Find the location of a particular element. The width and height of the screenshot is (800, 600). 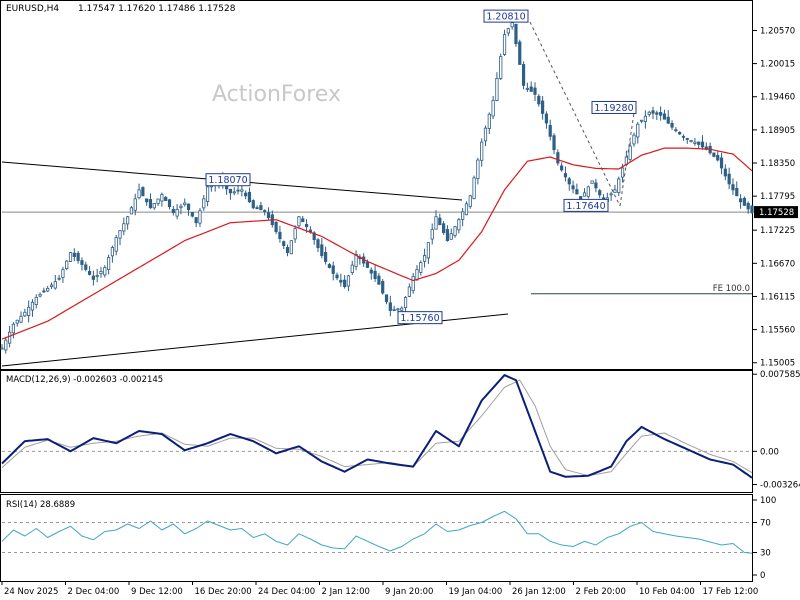

price-axis-label: 1.18350 is located at coordinates (777, 164).